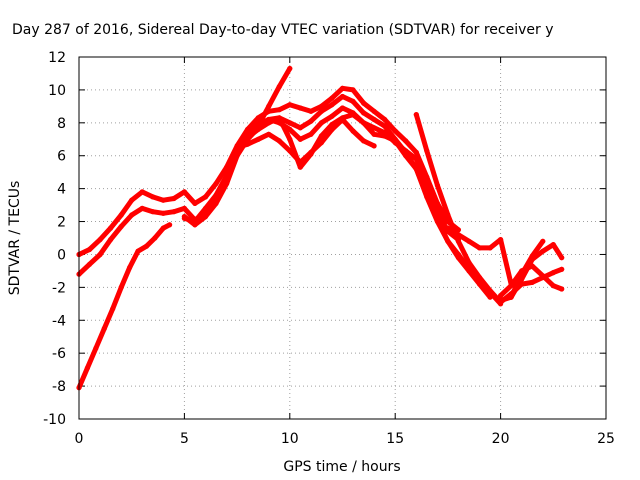 This screenshot has height=480, width=640. I want to click on y-tick-label: -4, so click(59, 321).